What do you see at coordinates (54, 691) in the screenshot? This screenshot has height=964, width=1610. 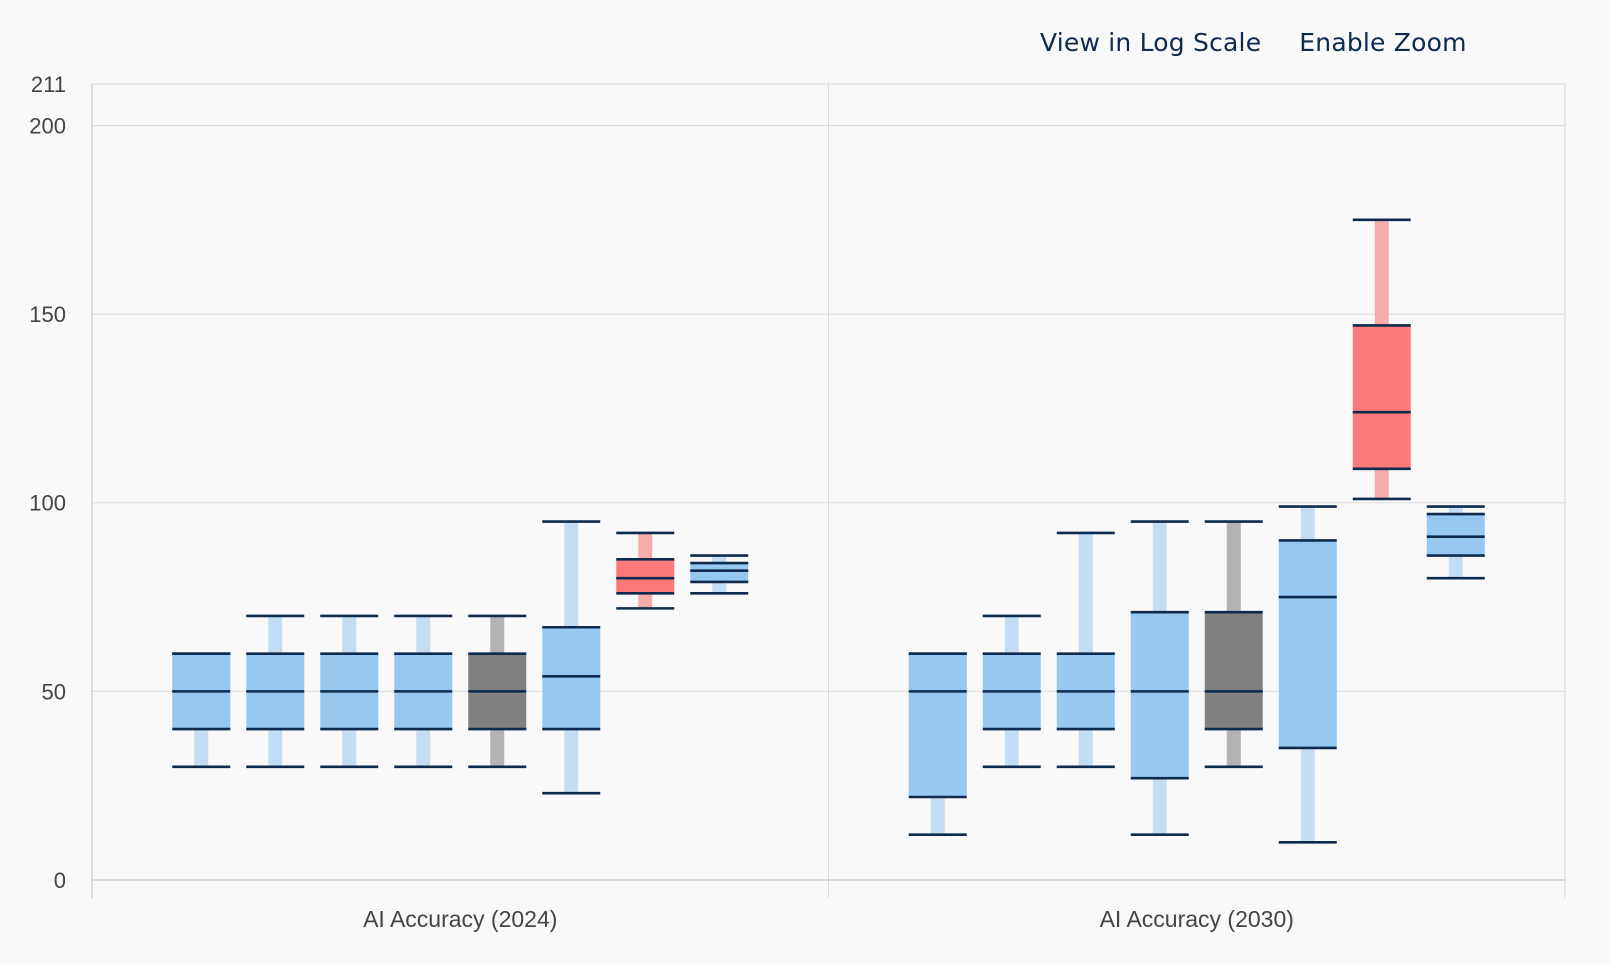 I see `y-tick-label-50: 50` at bounding box center [54, 691].